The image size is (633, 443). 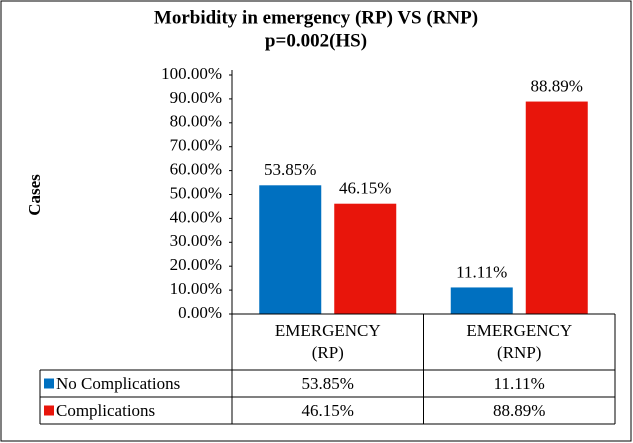 I want to click on data-label: 53.85%, so click(x=290, y=169).